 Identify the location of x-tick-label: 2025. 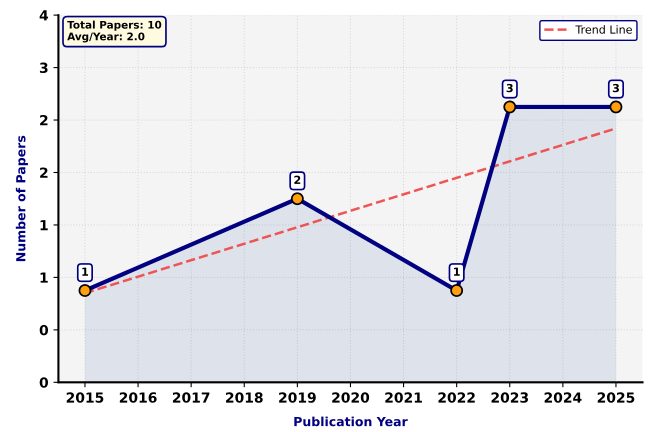
(616, 397).